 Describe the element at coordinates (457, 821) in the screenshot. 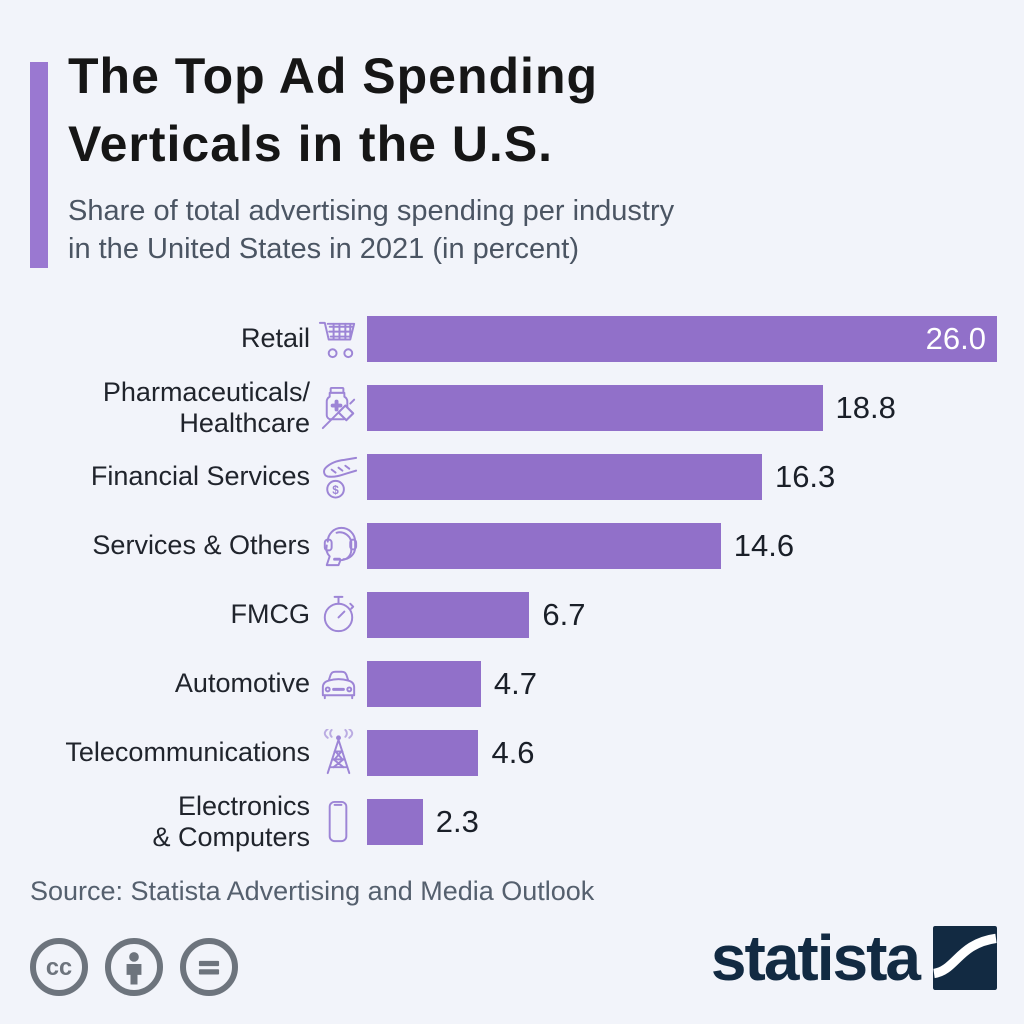

I see `value-label: 2.3` at that location.